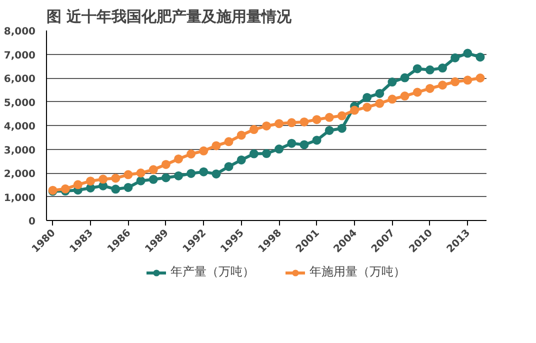 The image size is (536, 343). What do you see at coordinates (20, 103) in the screenshot?
I see `y-tick-label: 5,000` at bounding box center [20, 103].